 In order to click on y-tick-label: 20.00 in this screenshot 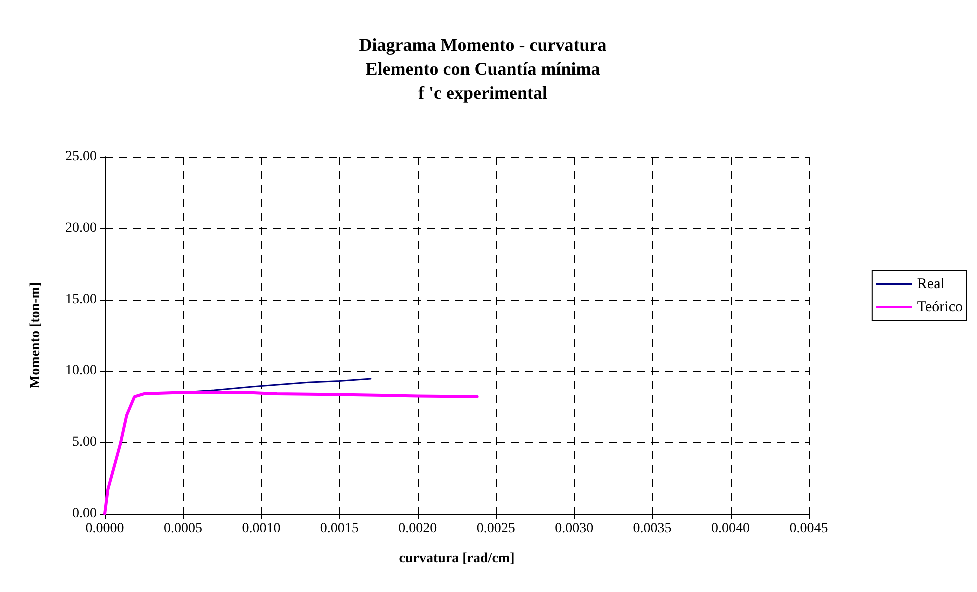, I will do `click(81, 228)`.